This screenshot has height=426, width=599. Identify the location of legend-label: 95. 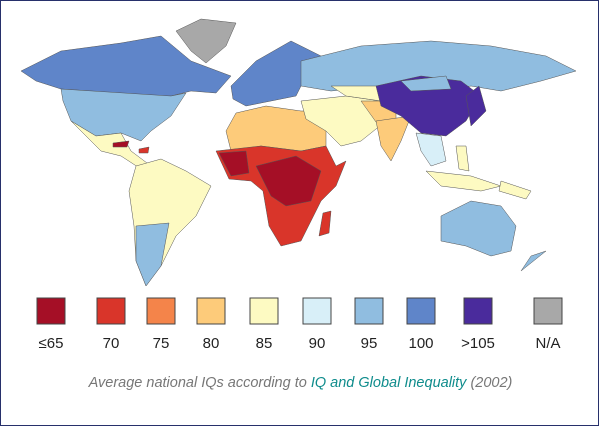
(369, 343).